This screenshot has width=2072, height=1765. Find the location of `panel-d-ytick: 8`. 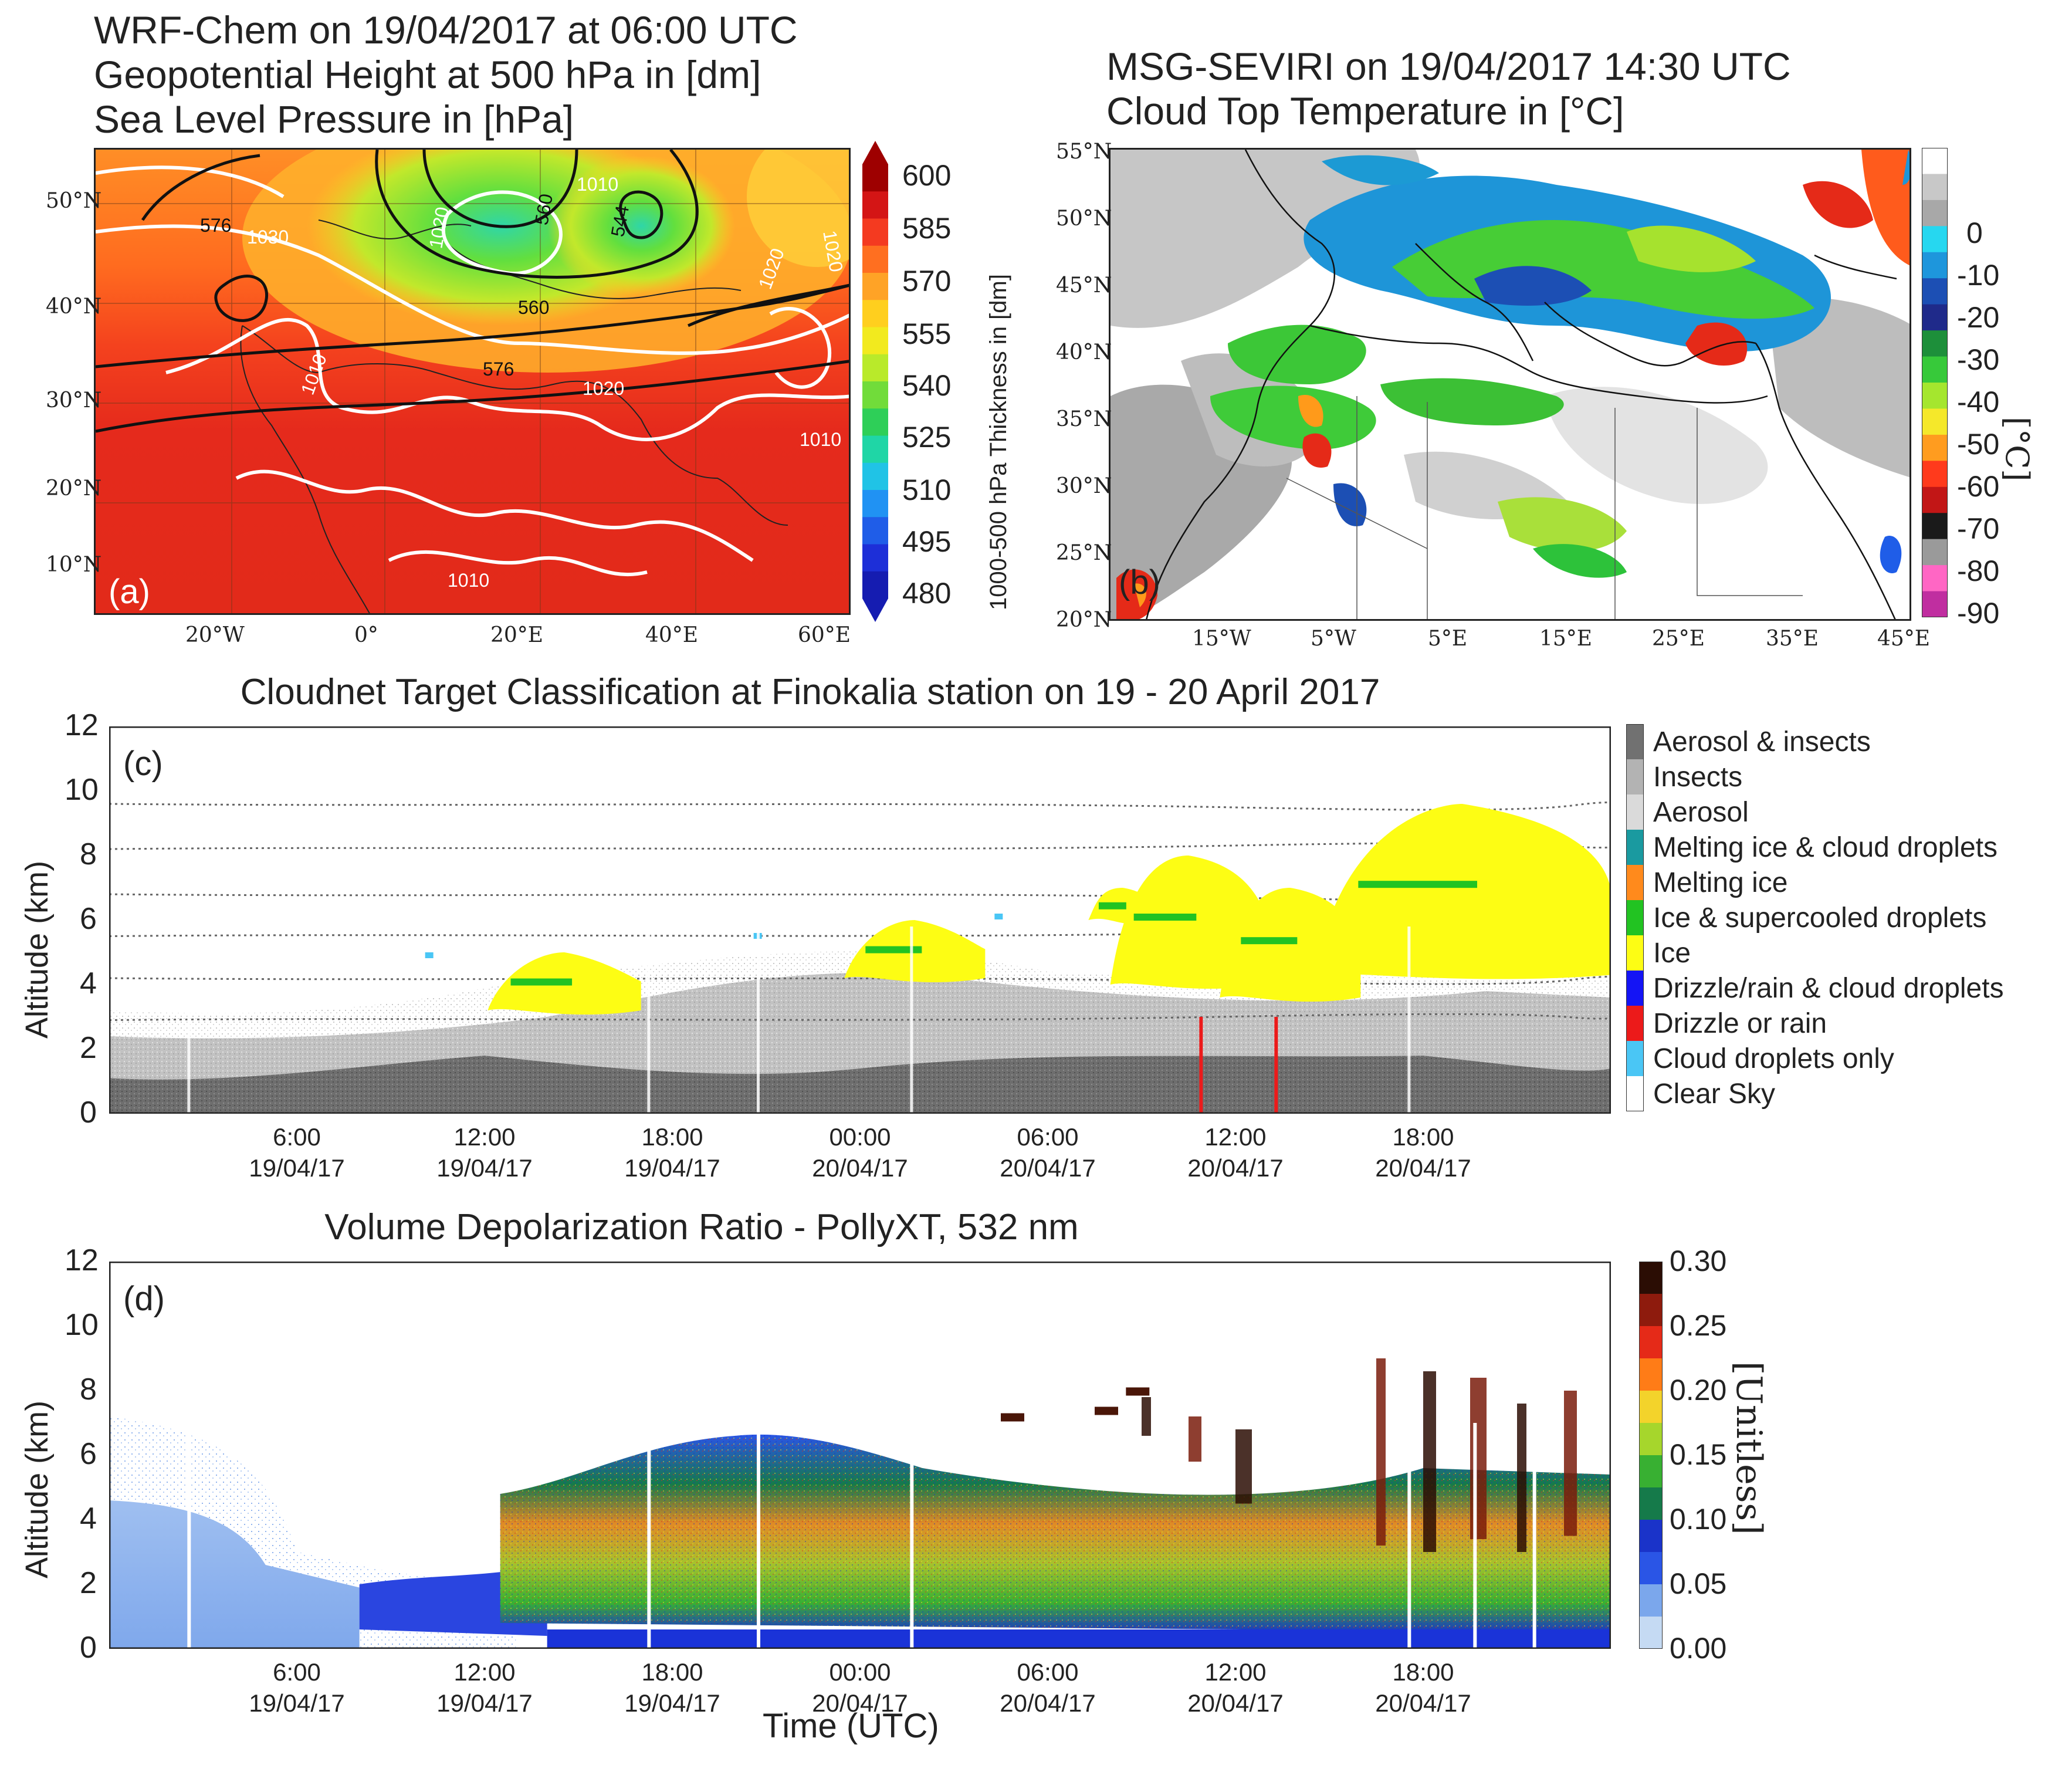

panel-d-ytick: 8 is located at coordinates (88, 1389).